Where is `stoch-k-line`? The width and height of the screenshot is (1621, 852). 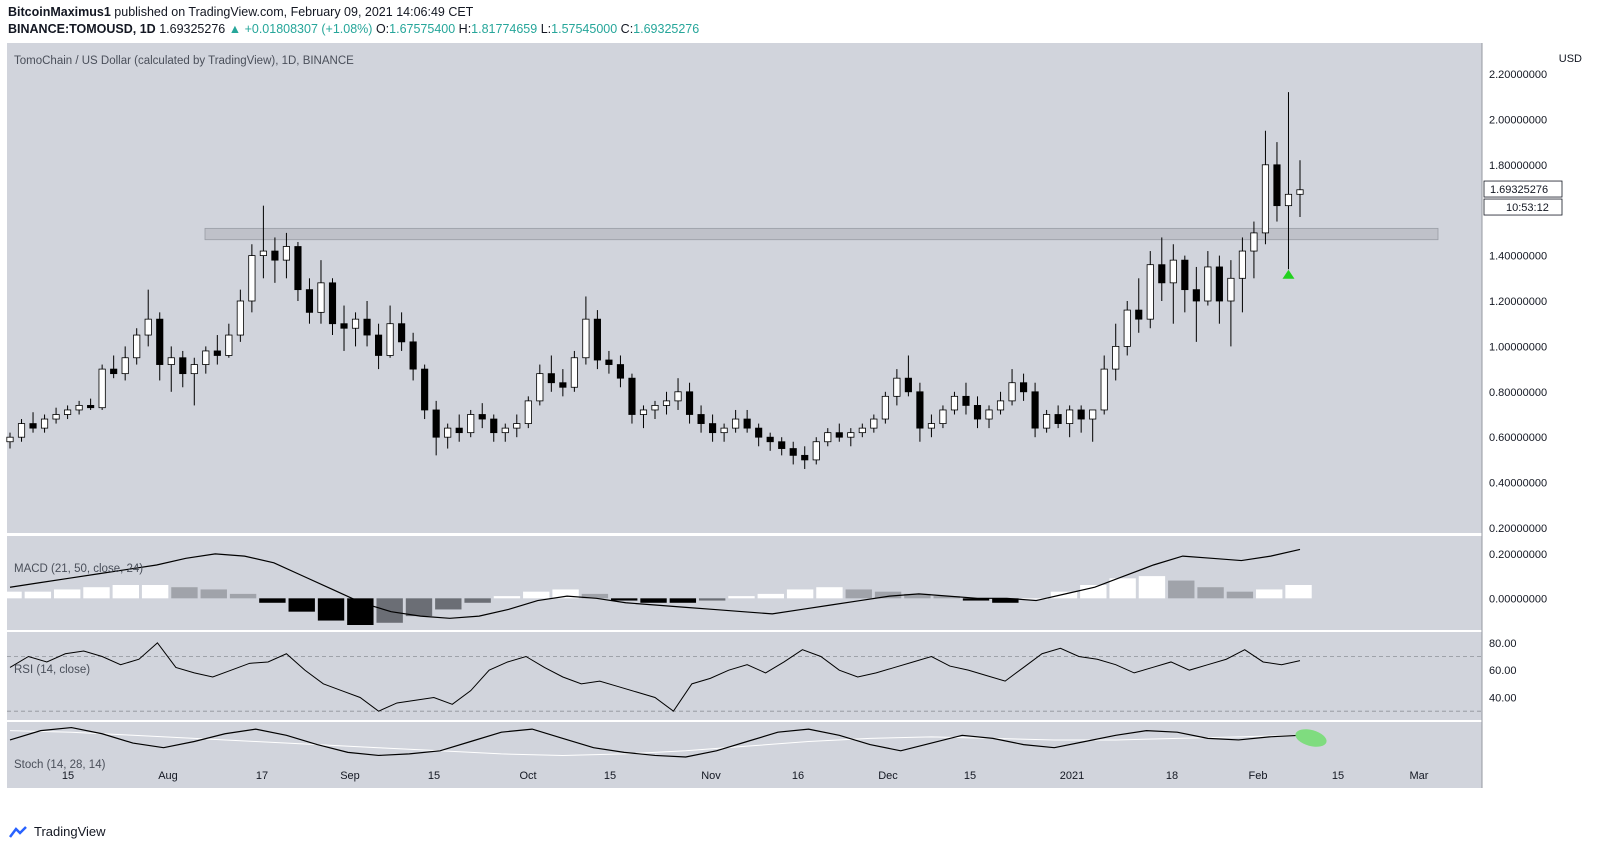
stoch-k-line is located at coordinates (655, 742).